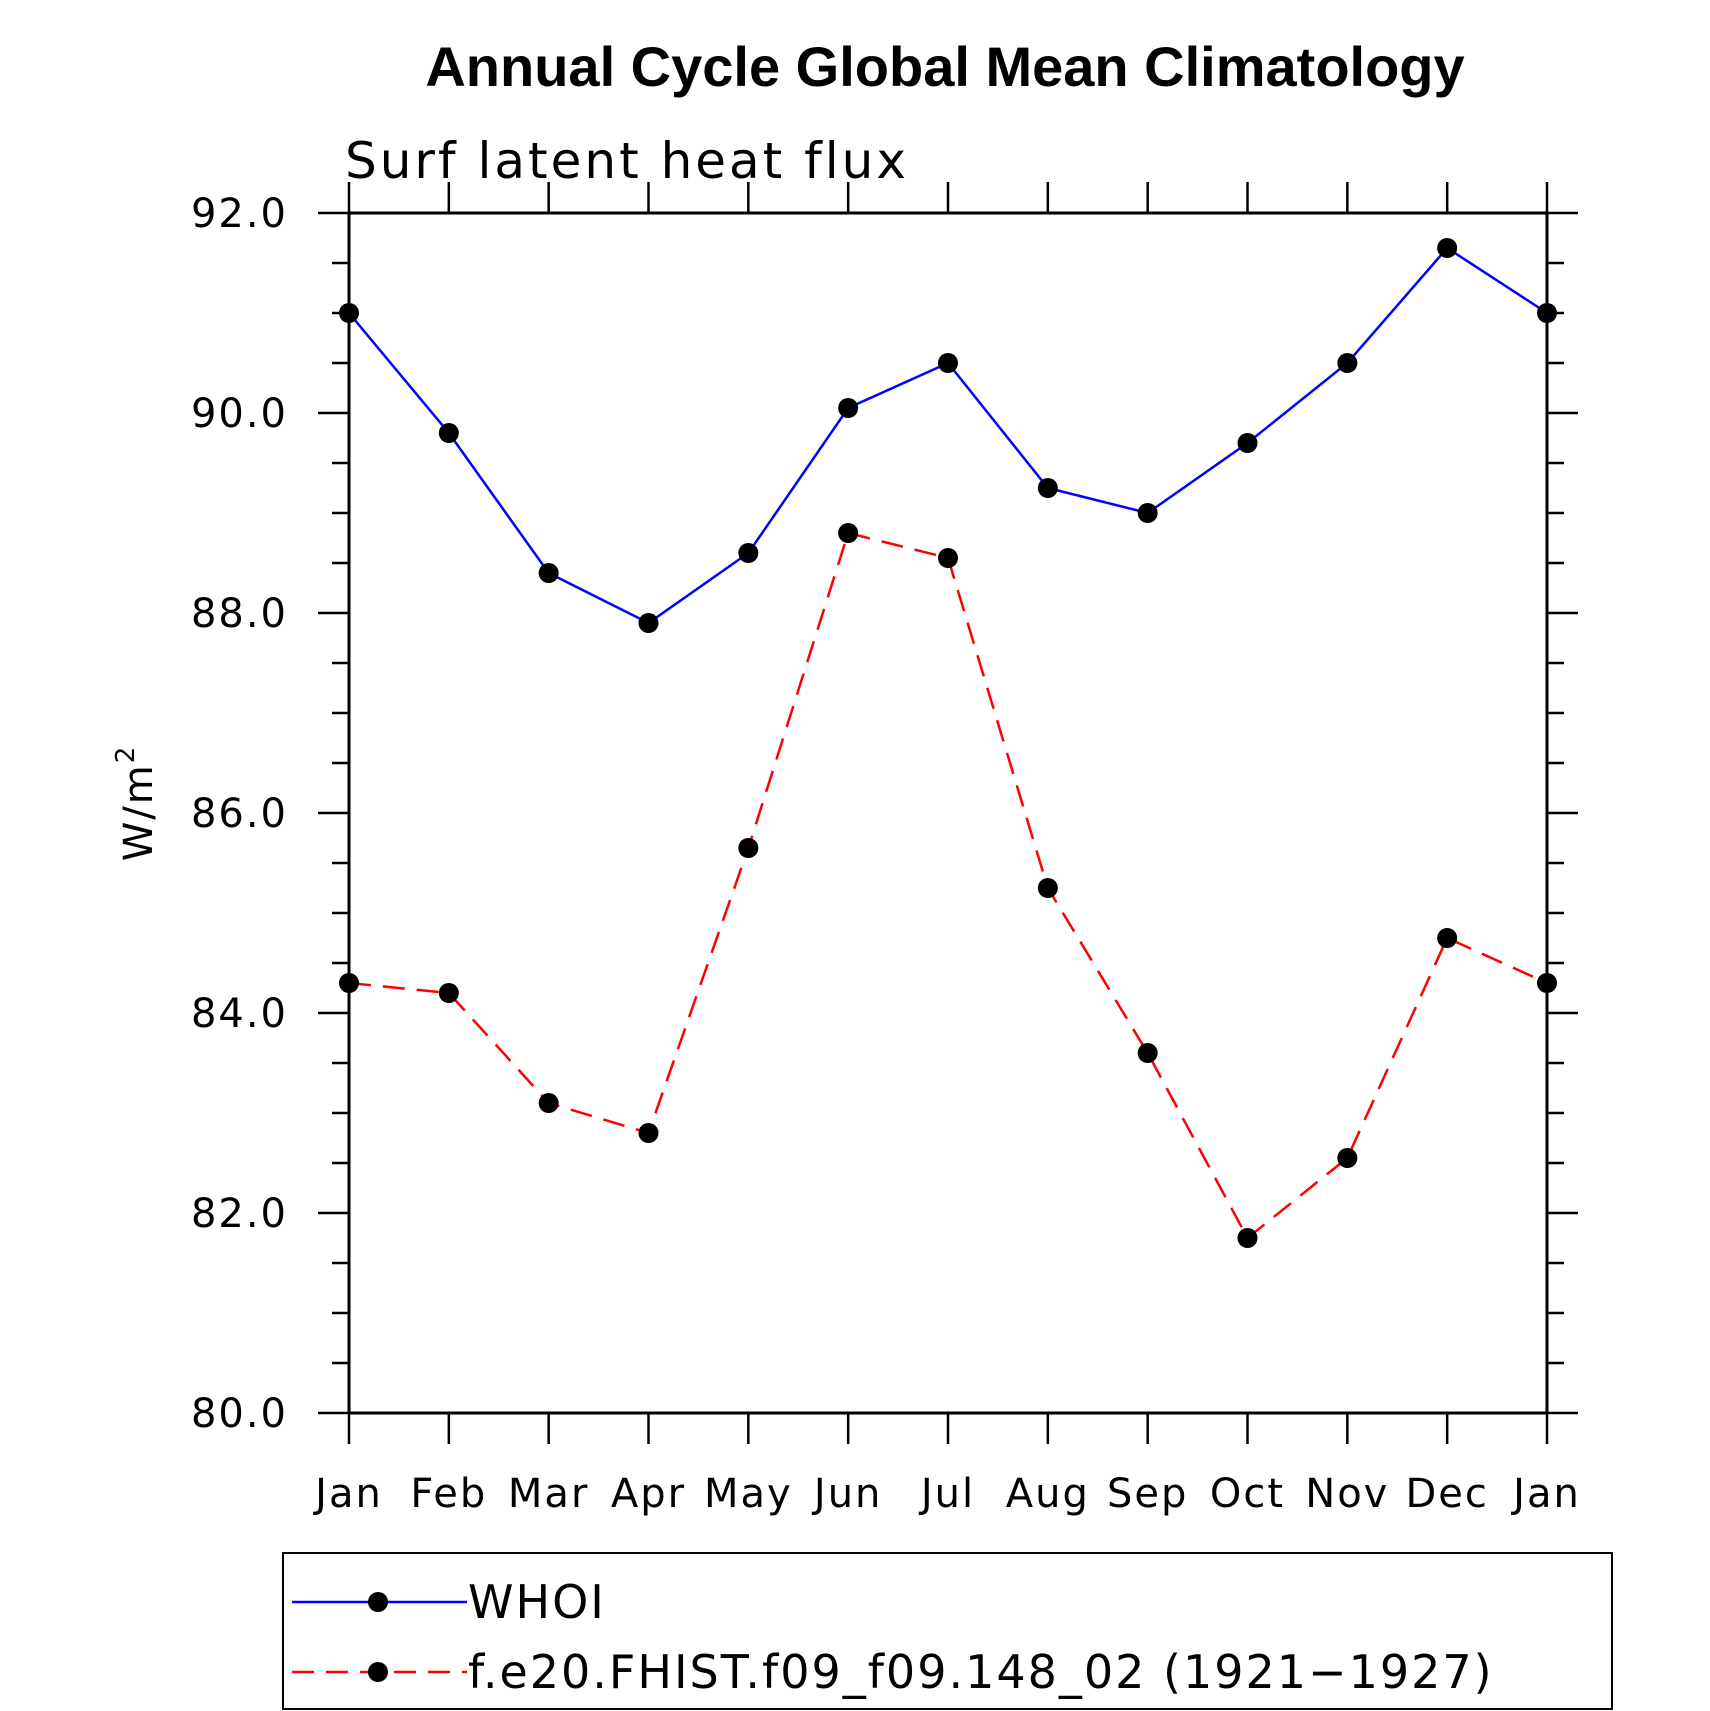 This screenshot has width=1710, height=1711. I want to click on legend-box, so click(947, 1631).